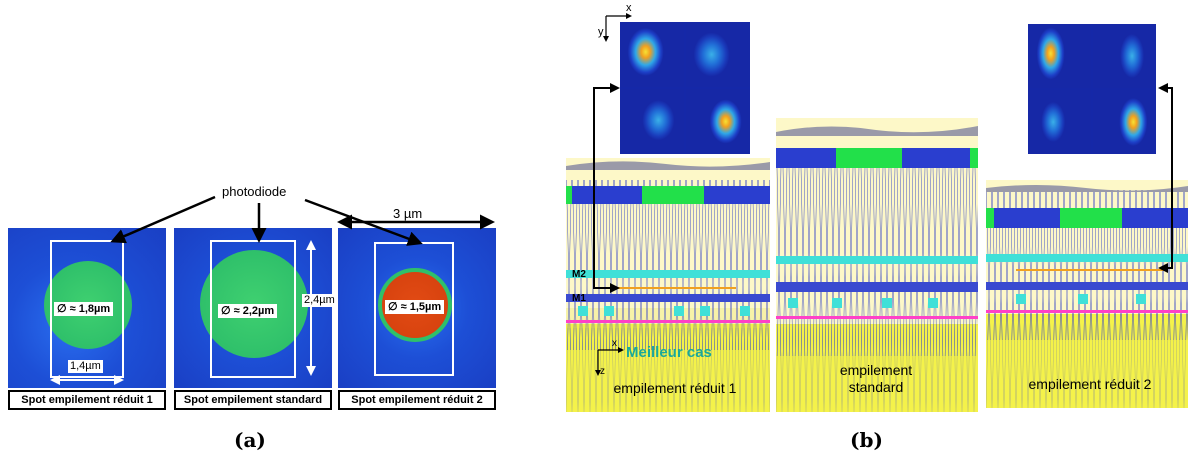  I want to click on stack-label-reduced-1: empilement réduit 1, so click(675, 388).